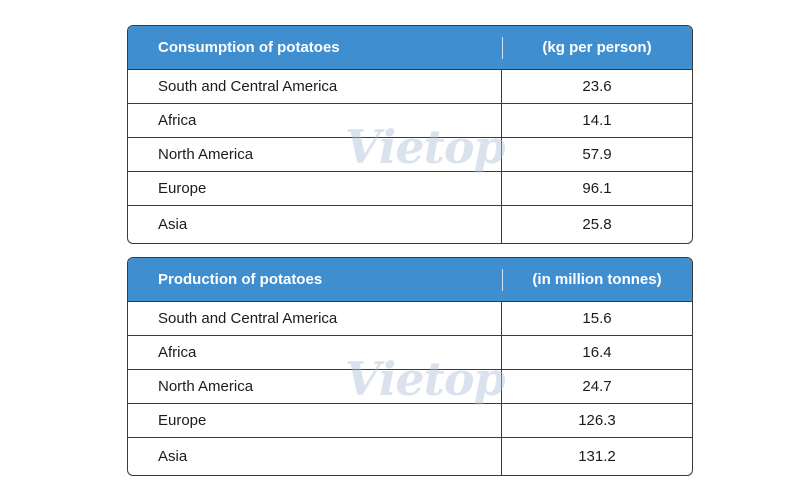 The width and height of the screenshot is (800, 498). Describe the element at coordinates (597, 456) in the screenshot. I see `row-value: 131.2` at that location.